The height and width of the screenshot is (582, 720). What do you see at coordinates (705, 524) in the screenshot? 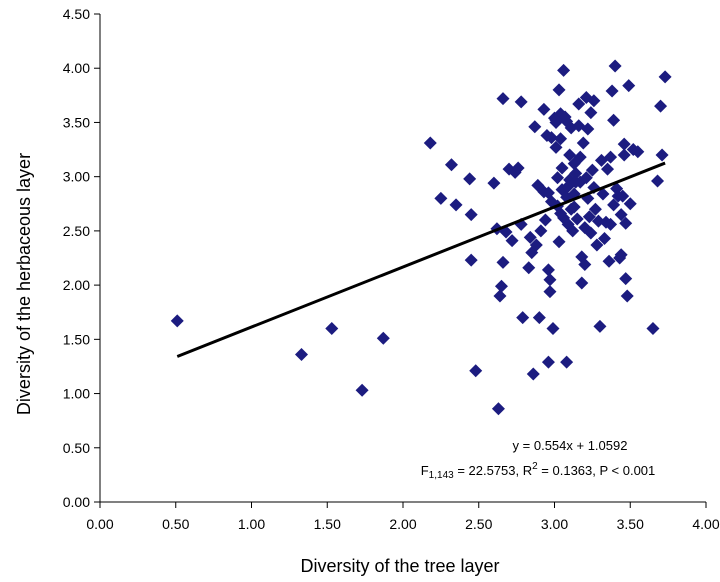
I see `x-tick-label: 4.00` at bounding box center [705, 524].